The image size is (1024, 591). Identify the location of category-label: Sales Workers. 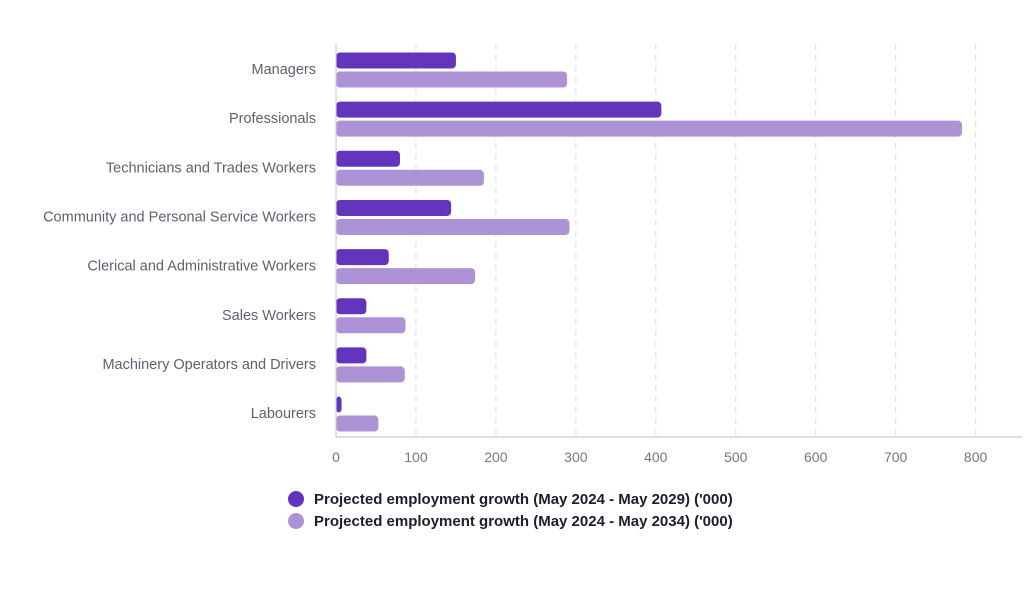
(269, 316).